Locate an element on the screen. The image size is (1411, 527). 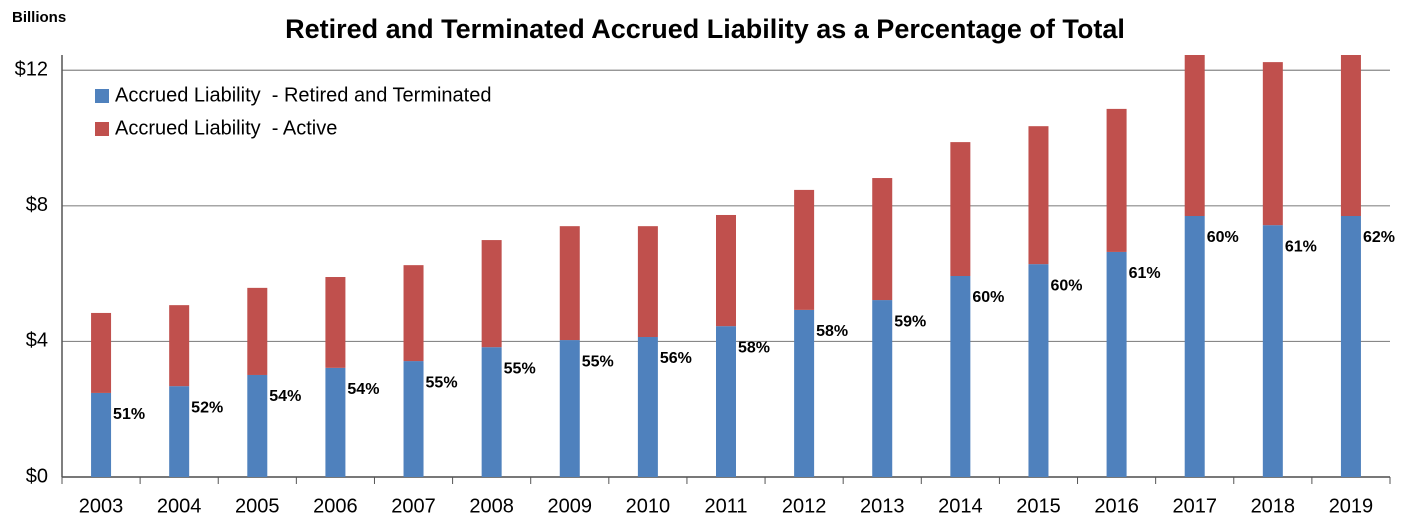
y-tick-label: $0 is located at coordinates (37, 476).